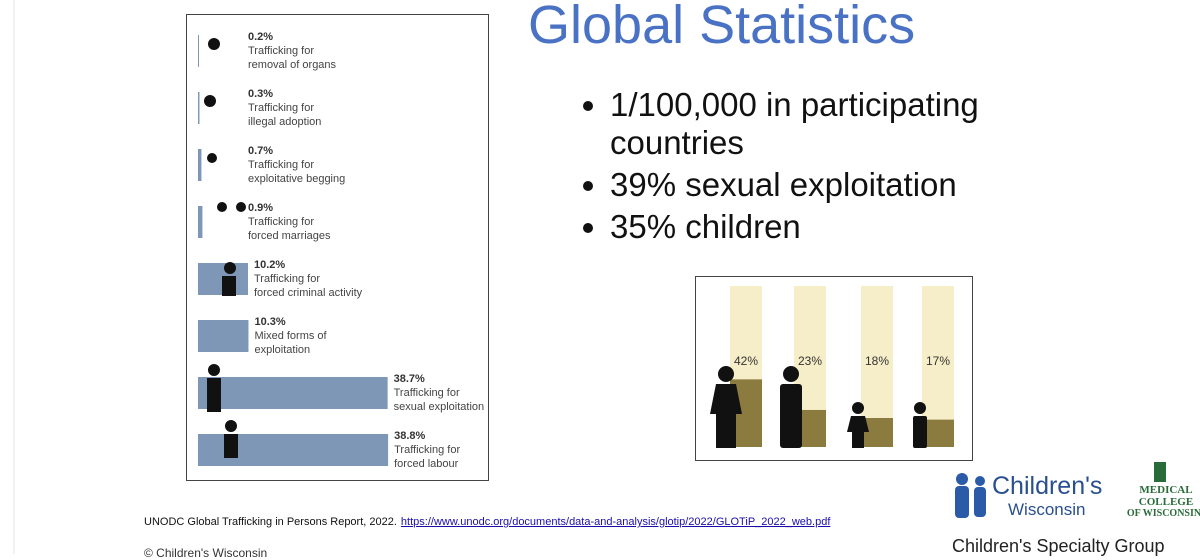  What do you see at coordinates (269, 265) in the screenshot?
I see `value-label: 10.2%` at bounding box center [269, 265].